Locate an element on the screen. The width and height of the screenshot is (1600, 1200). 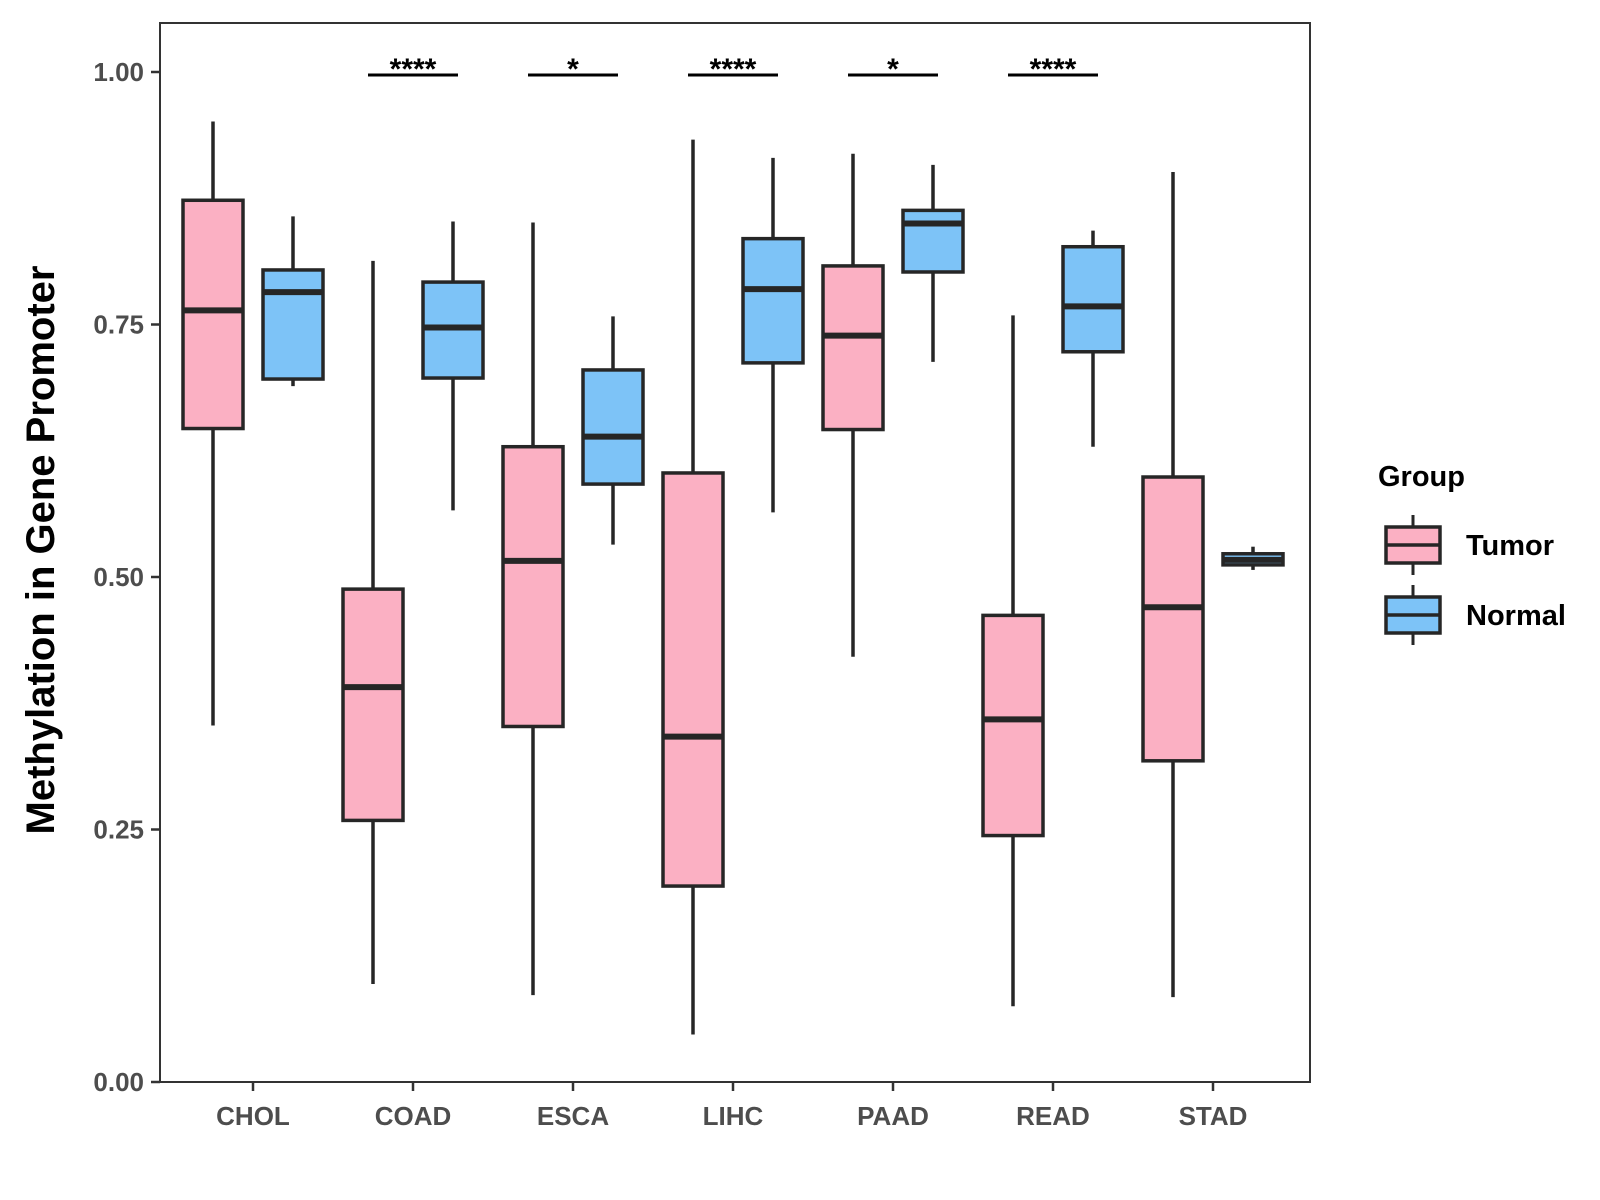
y-tick-label: 0.50 is located at coordinates (118, 577).